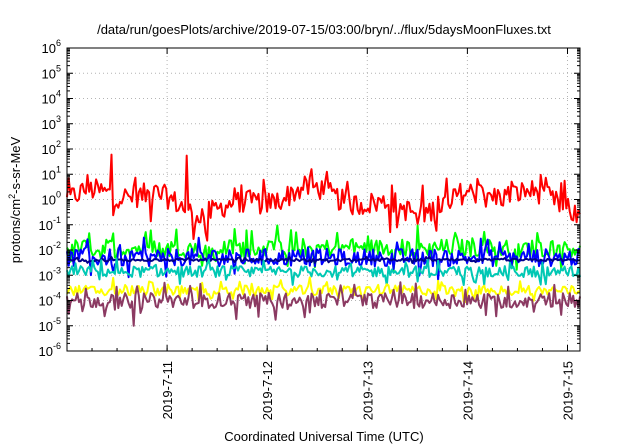  I want to click on y-tick-exponent: 1, so click(58, 169).